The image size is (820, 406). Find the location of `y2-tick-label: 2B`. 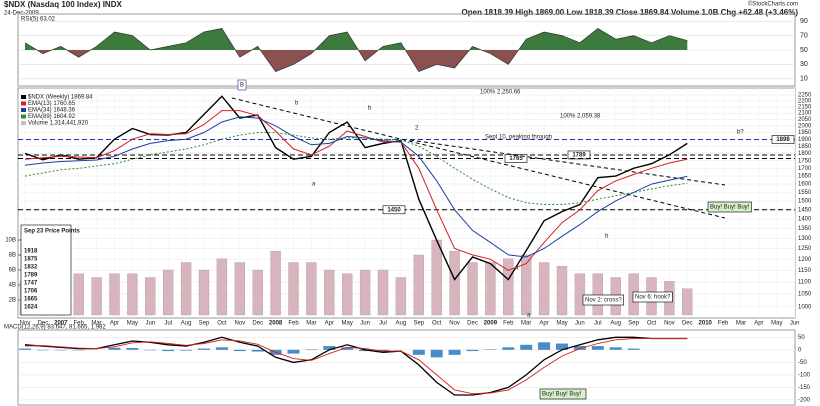

y2-tick-label: 2B is located at coordinates (12, 301).